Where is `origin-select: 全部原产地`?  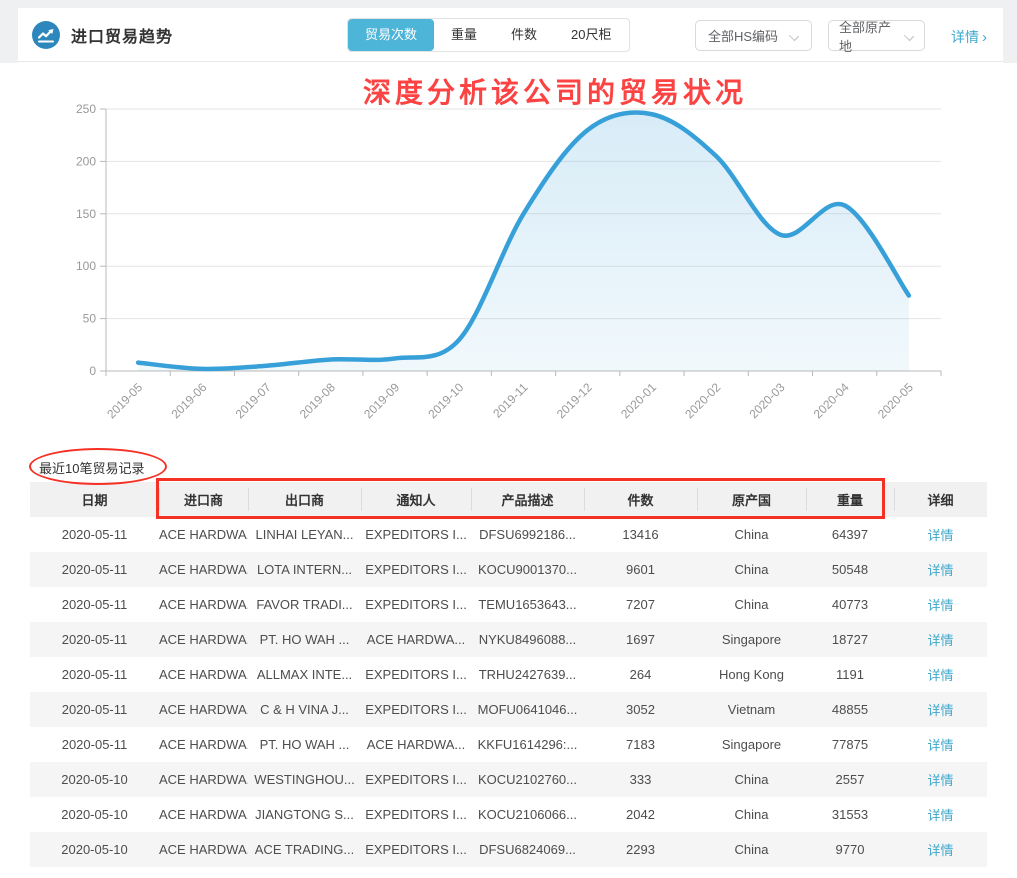 origin-select: 全部原产地 is located at coordinates (876, 37).